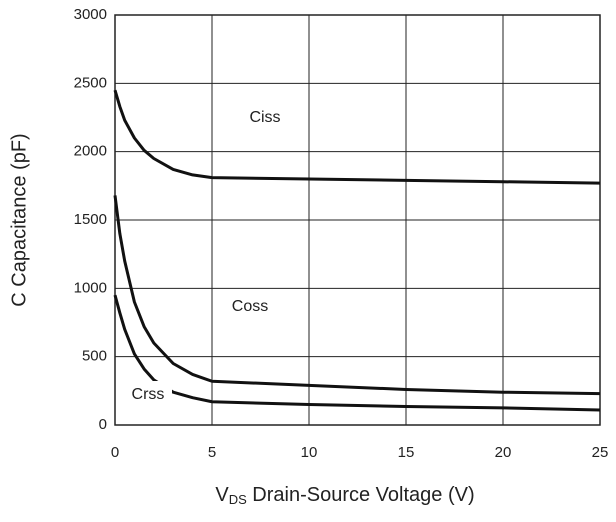 The width and height of the screenshot is (616, 522). Describe the element at coordinates (19, 219) in the screenshot. I see `y-axis-label: C Capacitance (pF)` at that location.